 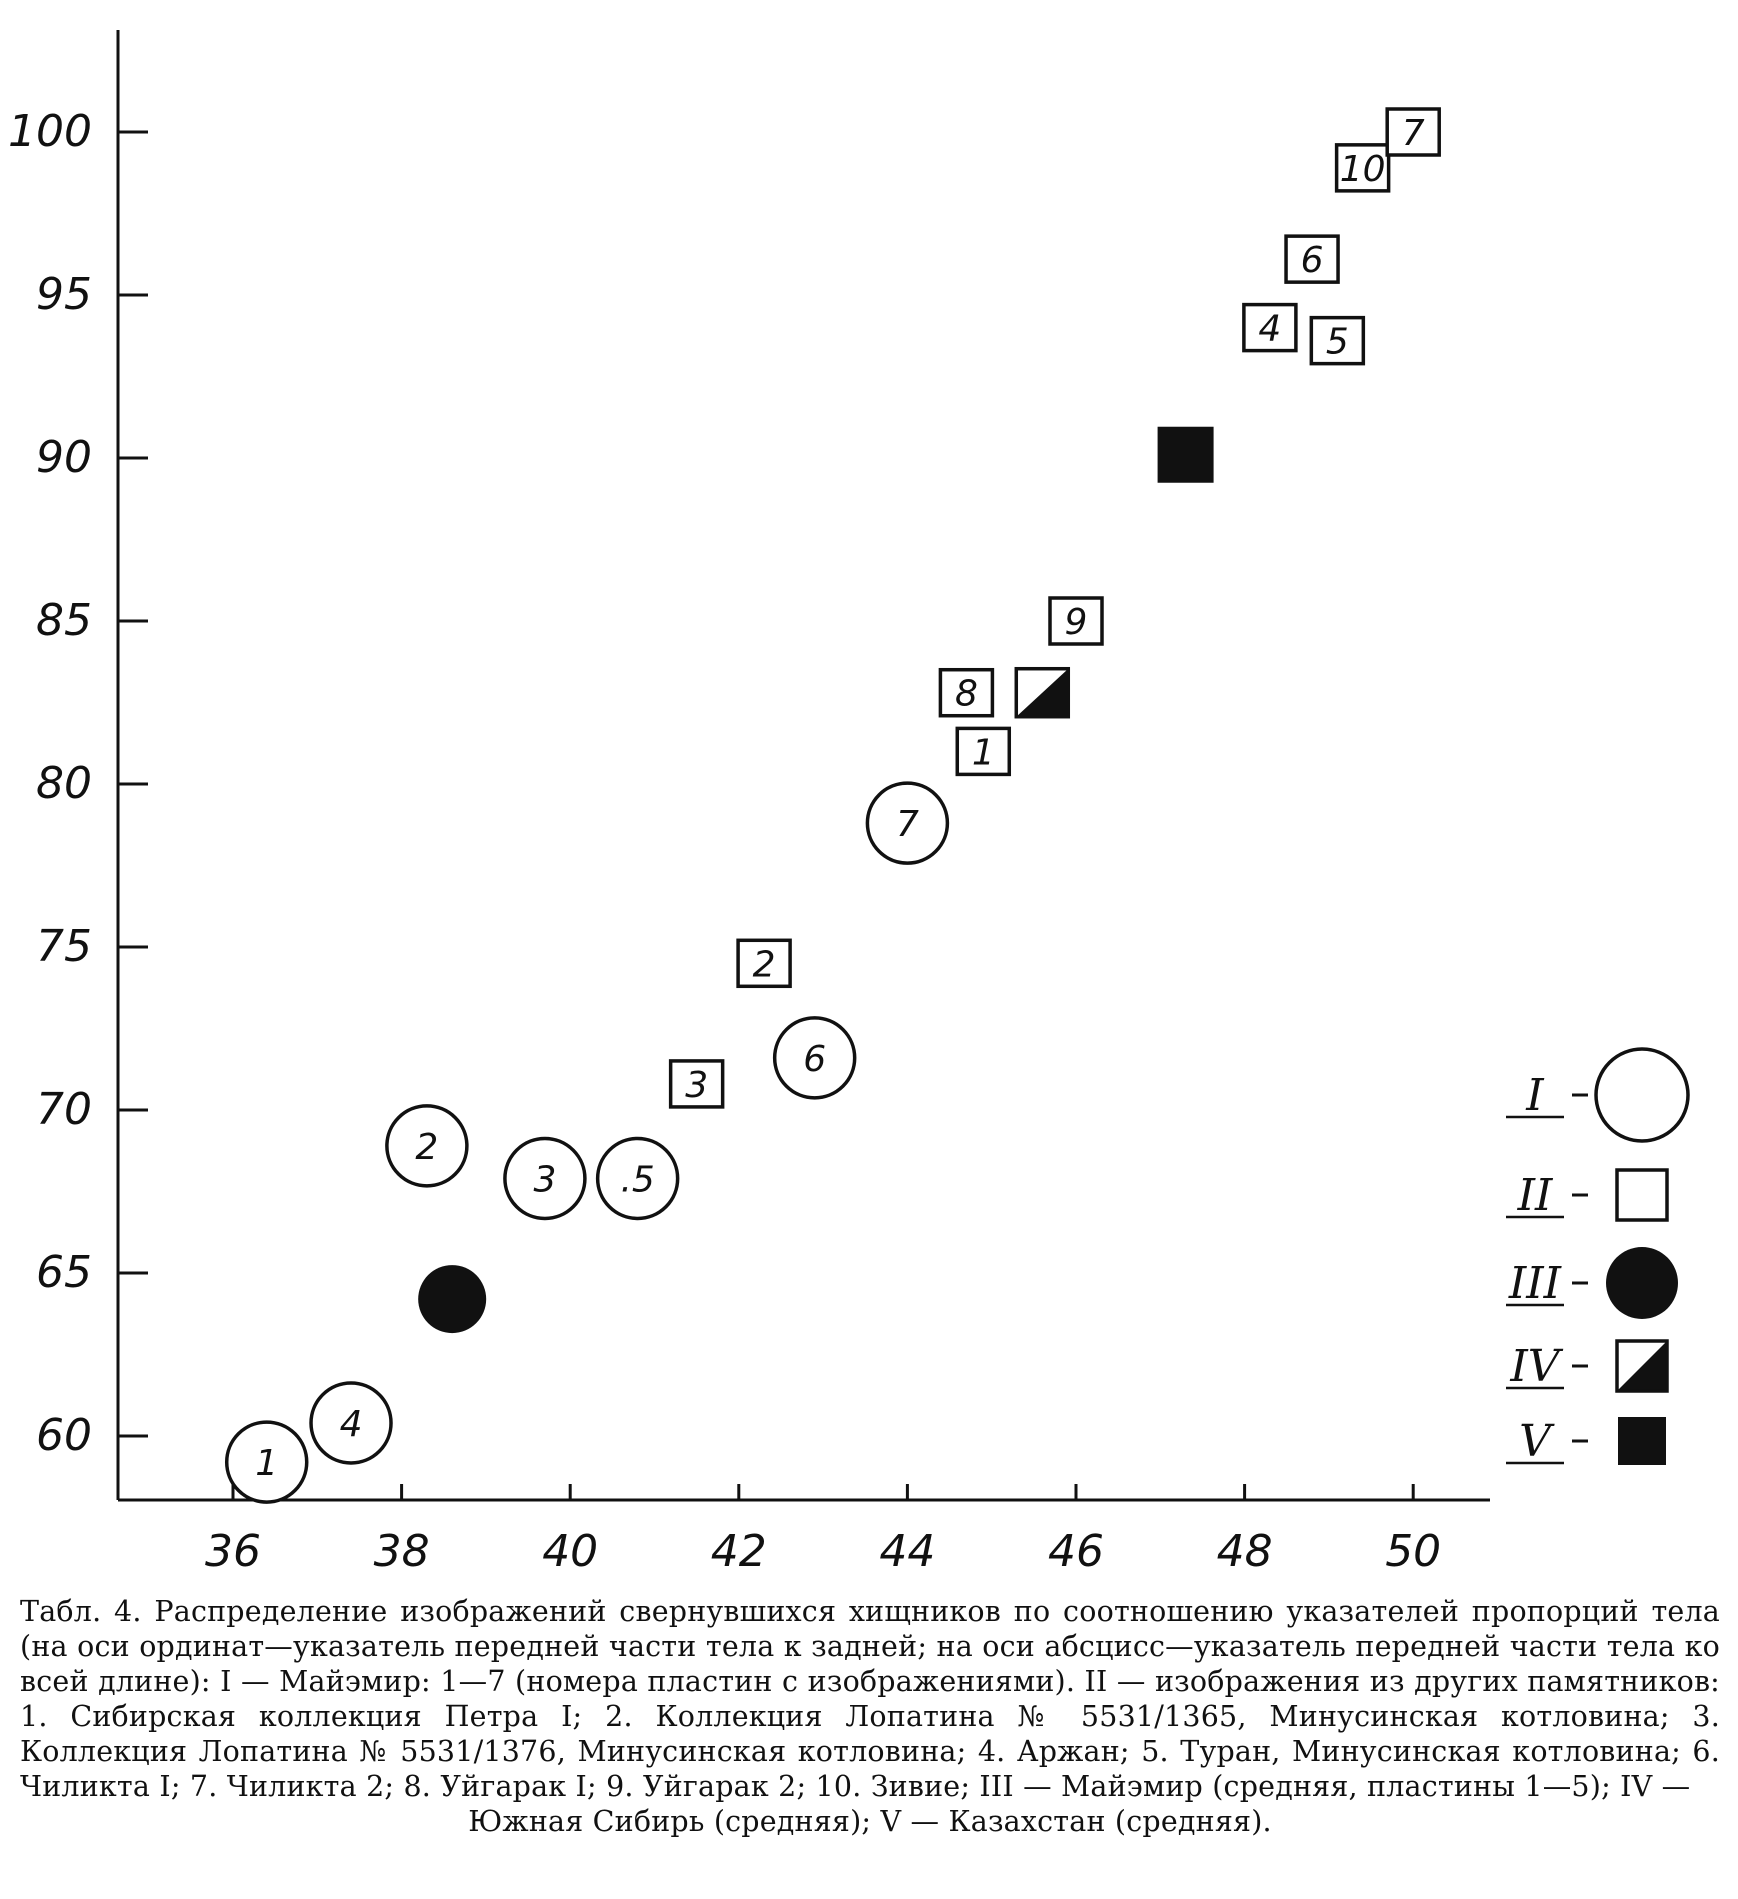 I want to click on data-point-square-open: 7, so click(x=1413, y=132).